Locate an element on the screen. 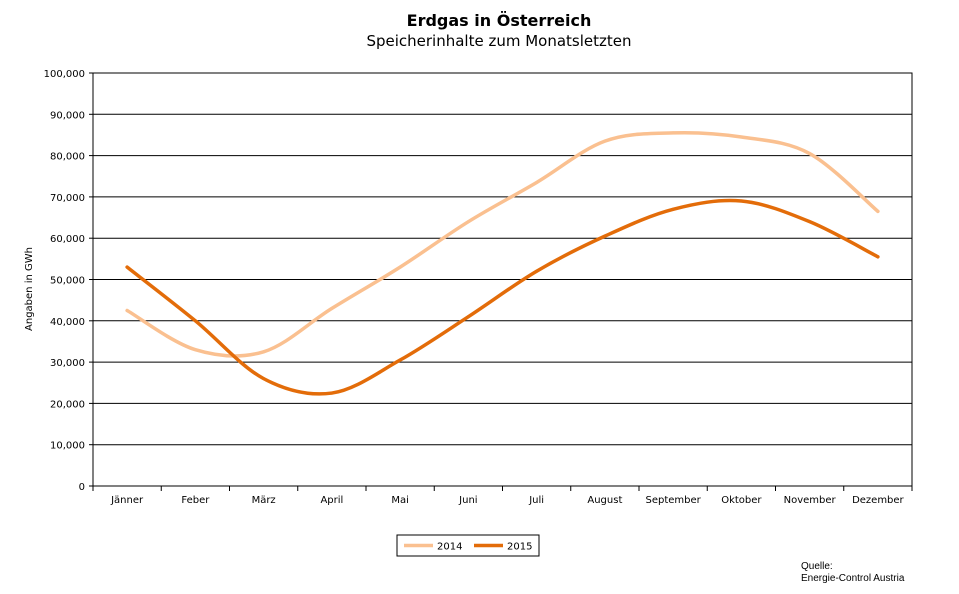 This screenshot has height=594, width=959. chart-subtitle: Speicherinhalte zum Monatsletzten is located at coordinates (499, 41).